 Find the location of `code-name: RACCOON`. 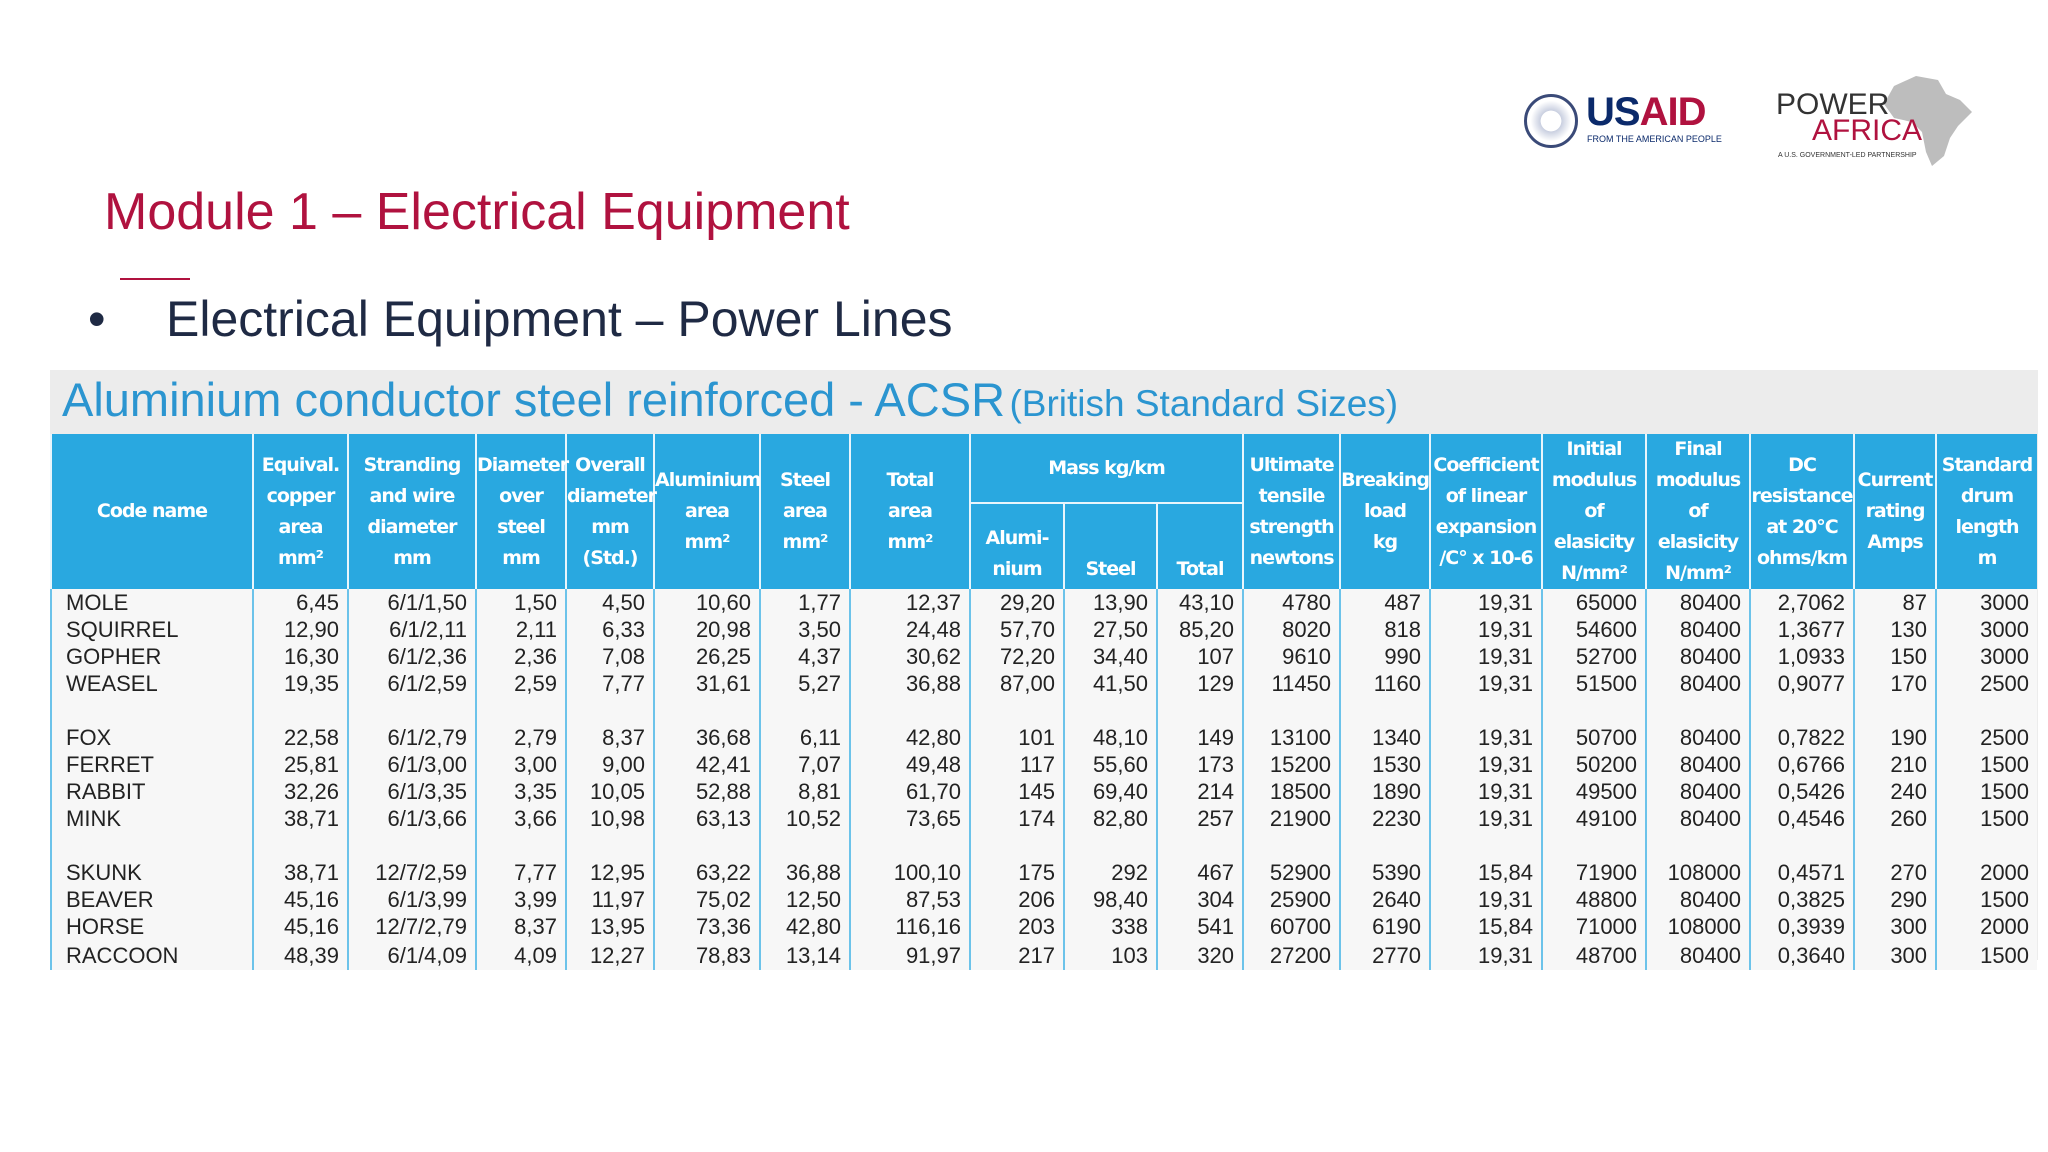

code-name: RACCOON is located at coordinates (151, 955).